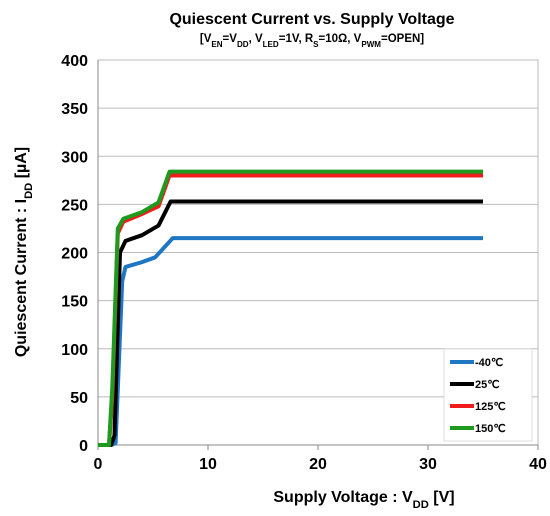 Image resolution: width=550 pixels, height=516 pixels. Describe the element at coordinates (79, 398) in the screenshot. I see `y-tick-label: 50` at that location.